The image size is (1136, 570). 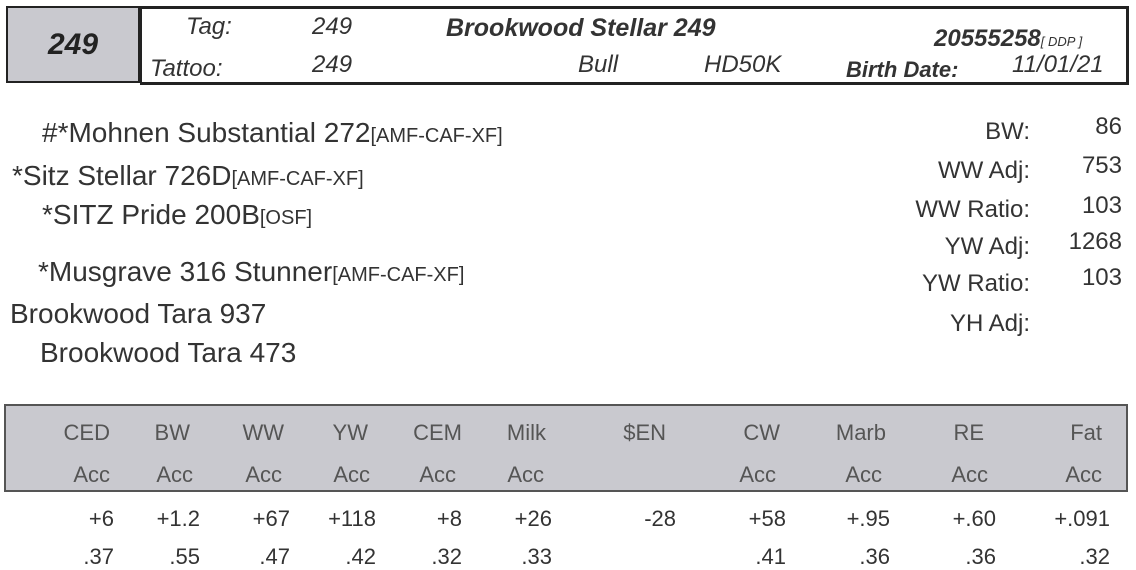 What do you see at coordinates (73, 44) in the screenshot?
I see `lot-number: 249` at bounding box center [73, 44].